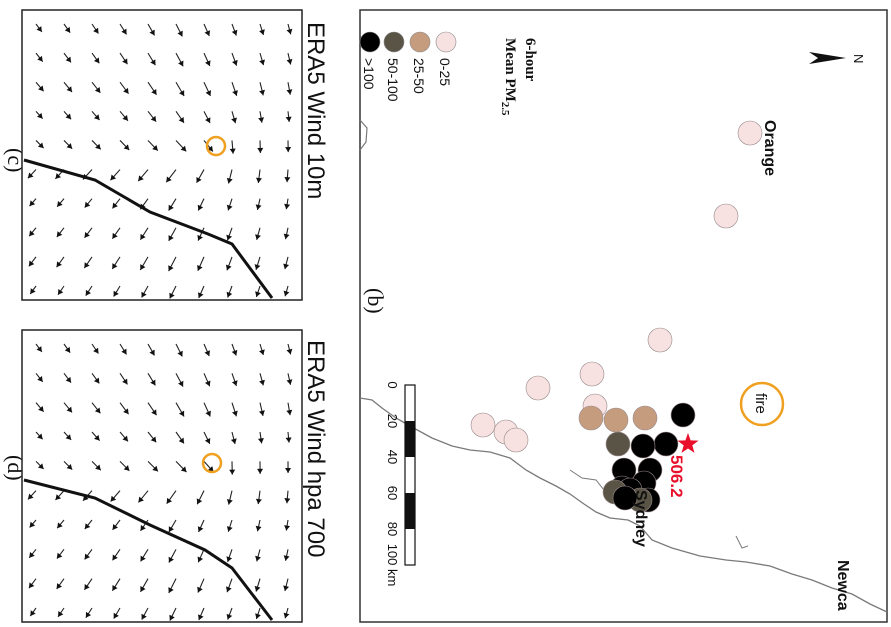  I want to click on scale-tick-label: 100 km, so click(392, 565).